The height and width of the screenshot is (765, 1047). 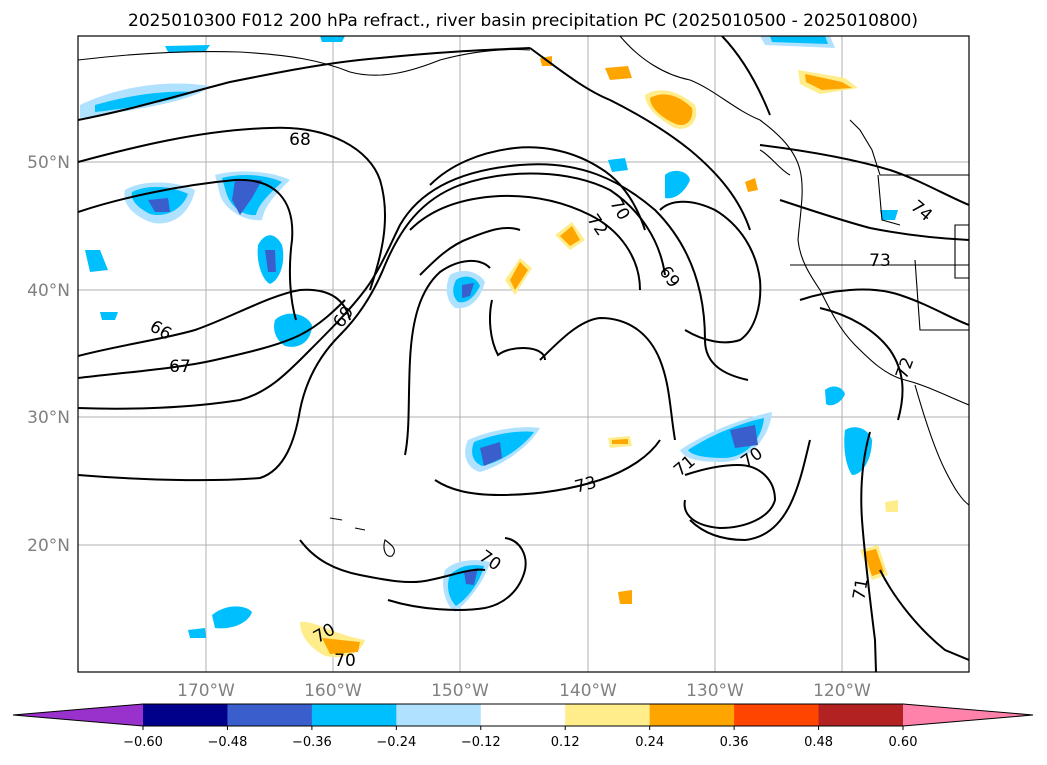 I want to click on colorbar-tick-label: −0.24, so click(x=396, y=742).